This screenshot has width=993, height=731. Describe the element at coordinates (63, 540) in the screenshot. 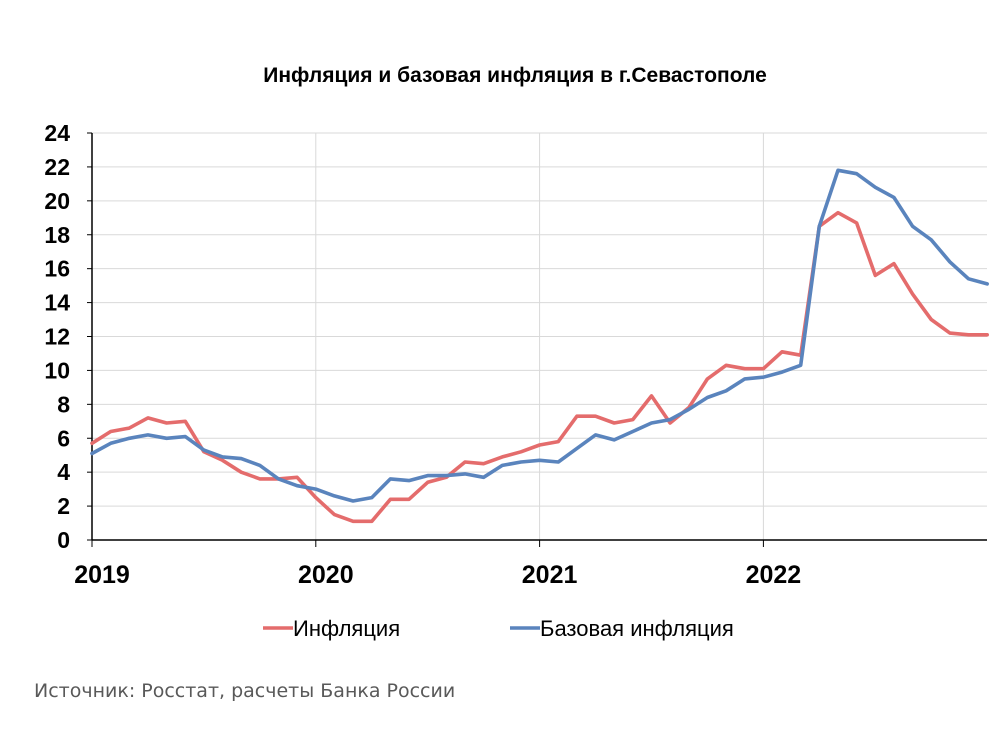

I see `y-tick-label: 0` at that location.